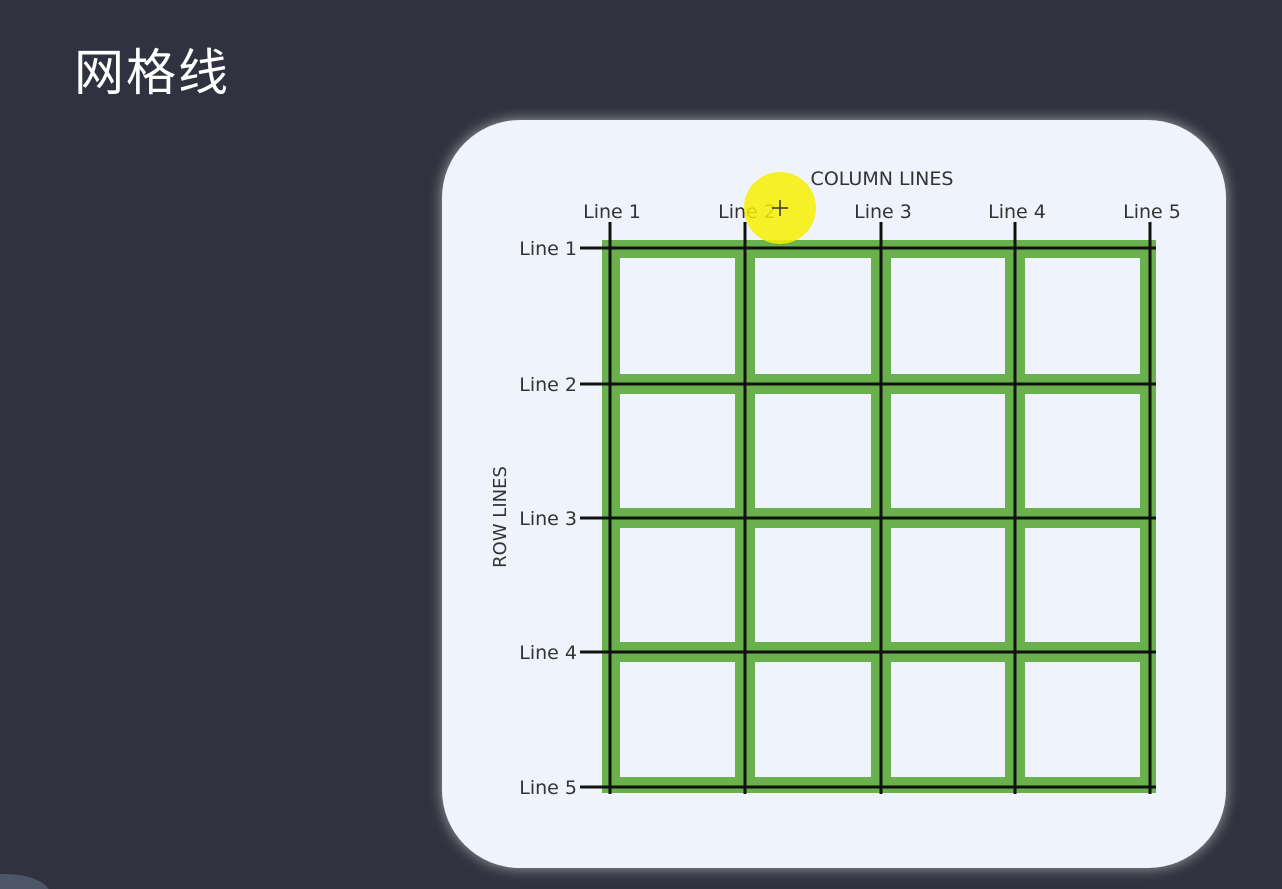  Describe the element at coordinates (25, 881) in the screenshot. I see `corner-decoration` at that location.